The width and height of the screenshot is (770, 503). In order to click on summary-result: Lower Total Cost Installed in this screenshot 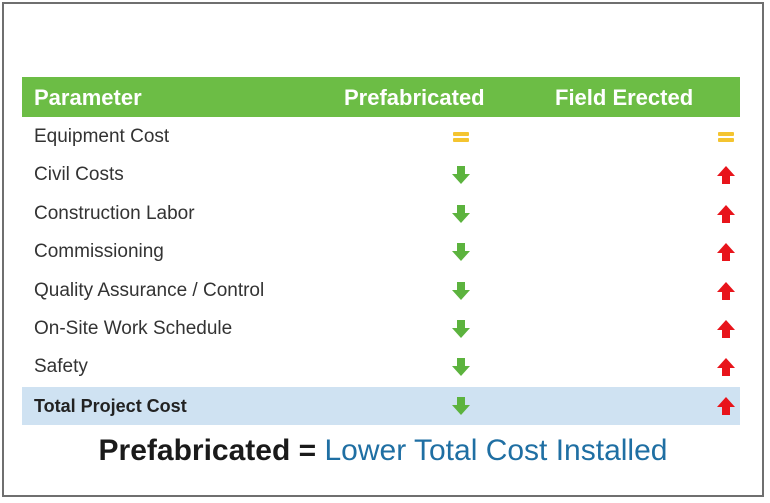, I will do `click(496, 450)`.